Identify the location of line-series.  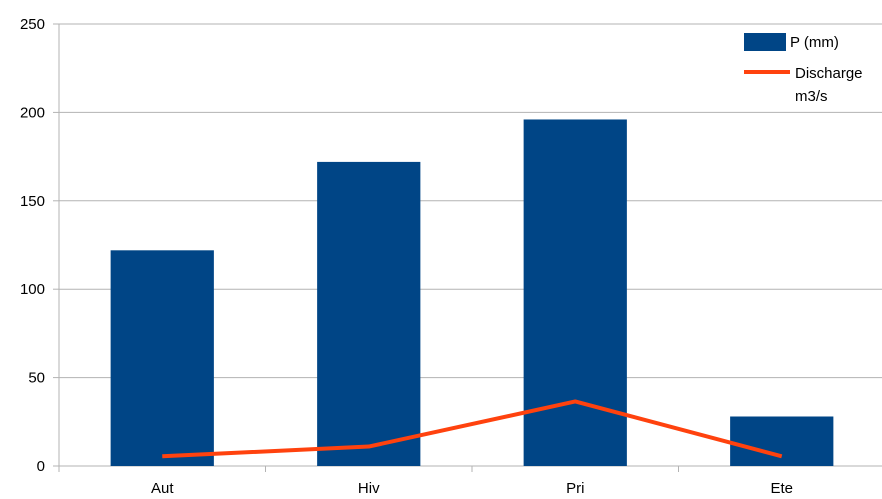
(472, 429).